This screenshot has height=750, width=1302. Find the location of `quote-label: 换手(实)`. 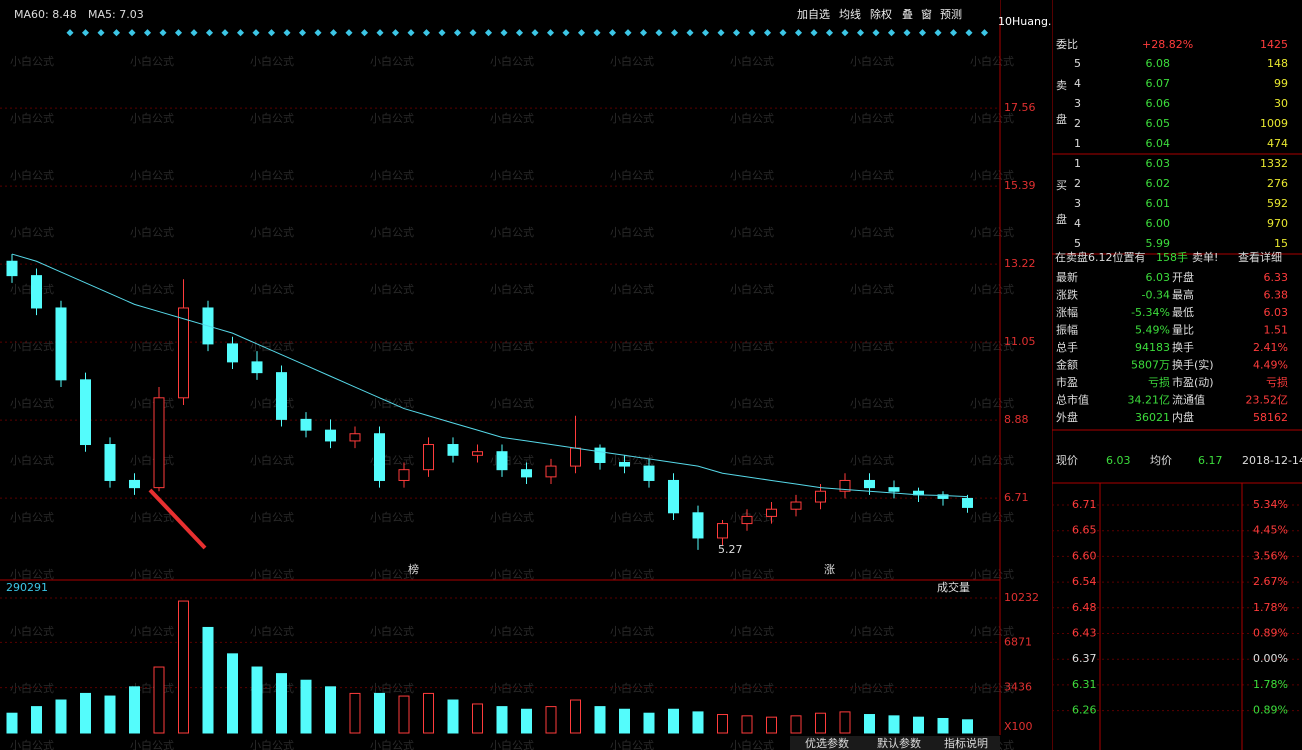

quote-label: 换手(实) is located at coordinates (1193, 365).